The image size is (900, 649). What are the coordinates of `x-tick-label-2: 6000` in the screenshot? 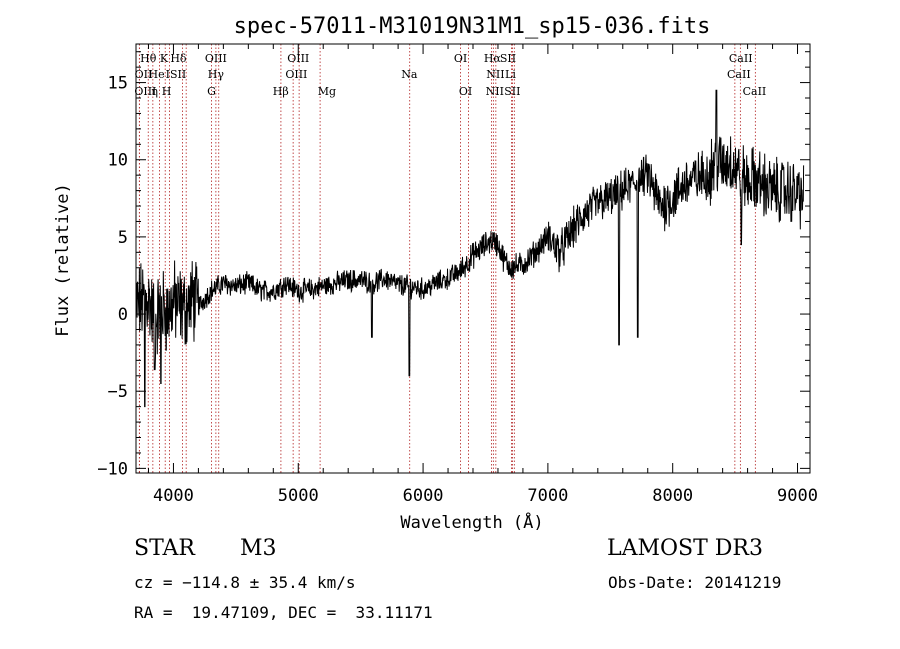 It's located at (423, 496).